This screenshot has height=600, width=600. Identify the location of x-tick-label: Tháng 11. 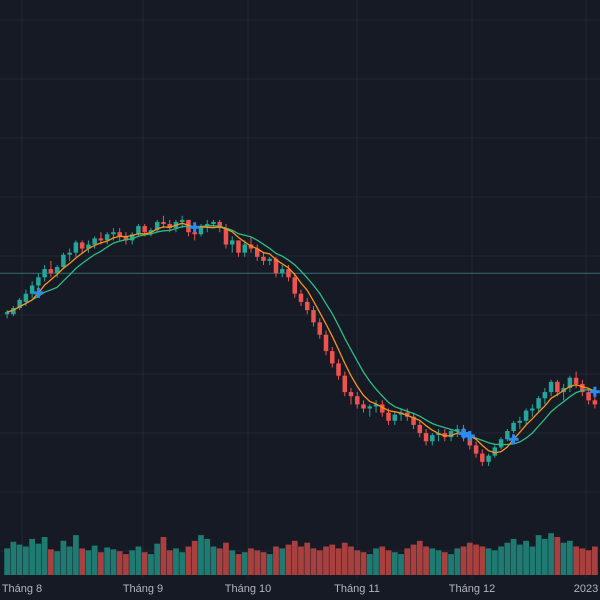
(357, 589).